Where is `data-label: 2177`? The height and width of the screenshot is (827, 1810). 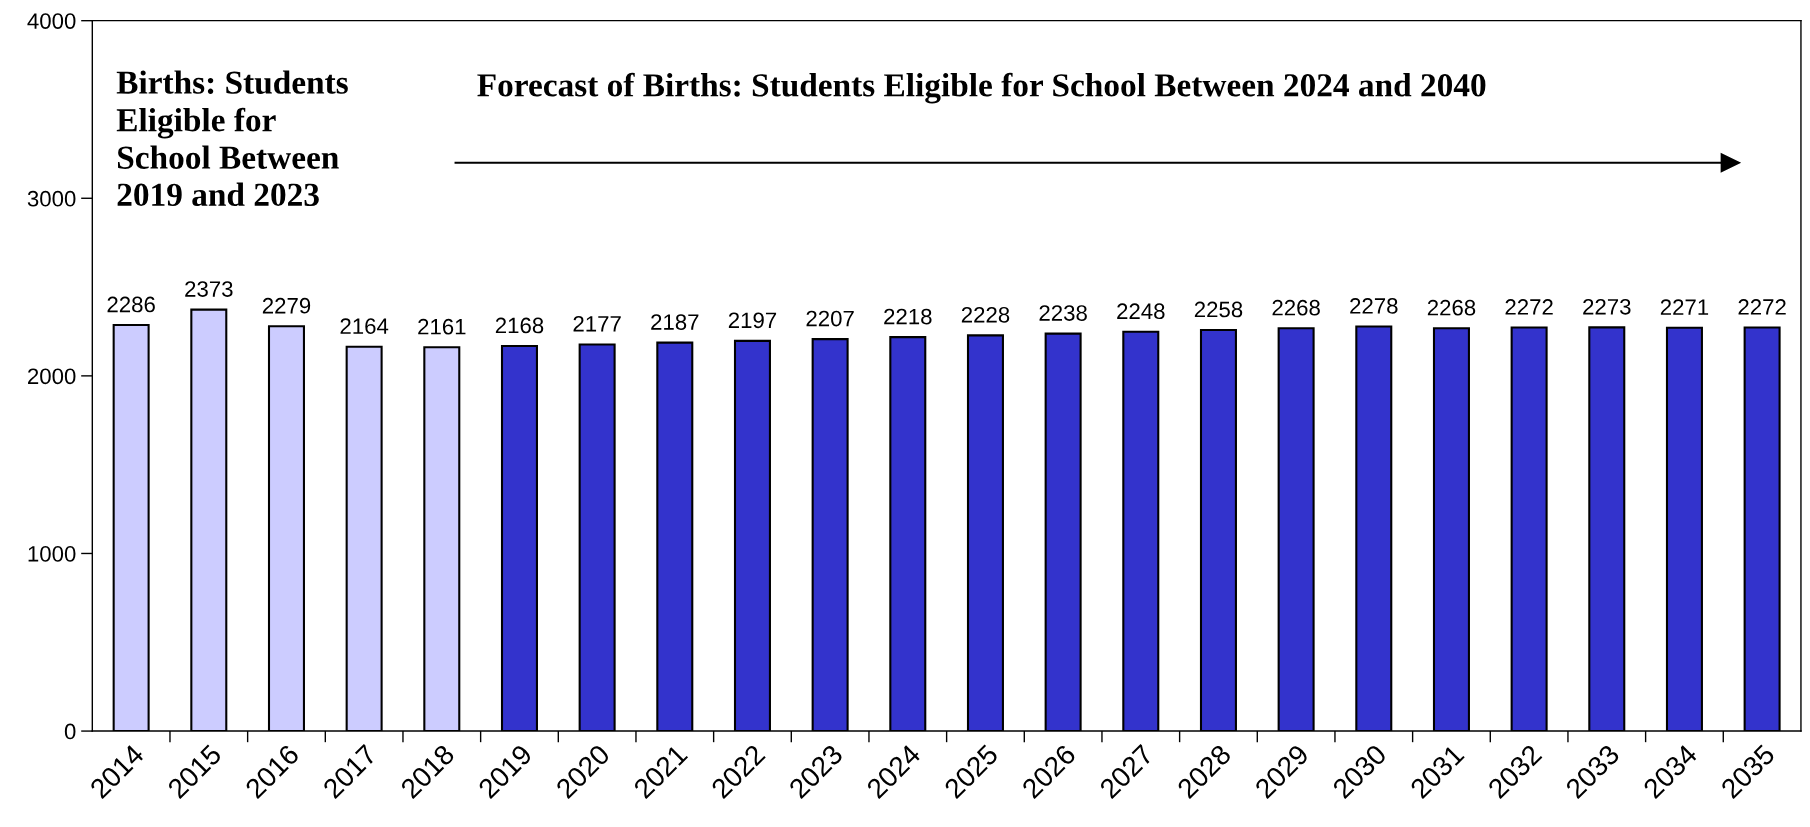 data-label: 2177 is located at coordinates (597, 323).